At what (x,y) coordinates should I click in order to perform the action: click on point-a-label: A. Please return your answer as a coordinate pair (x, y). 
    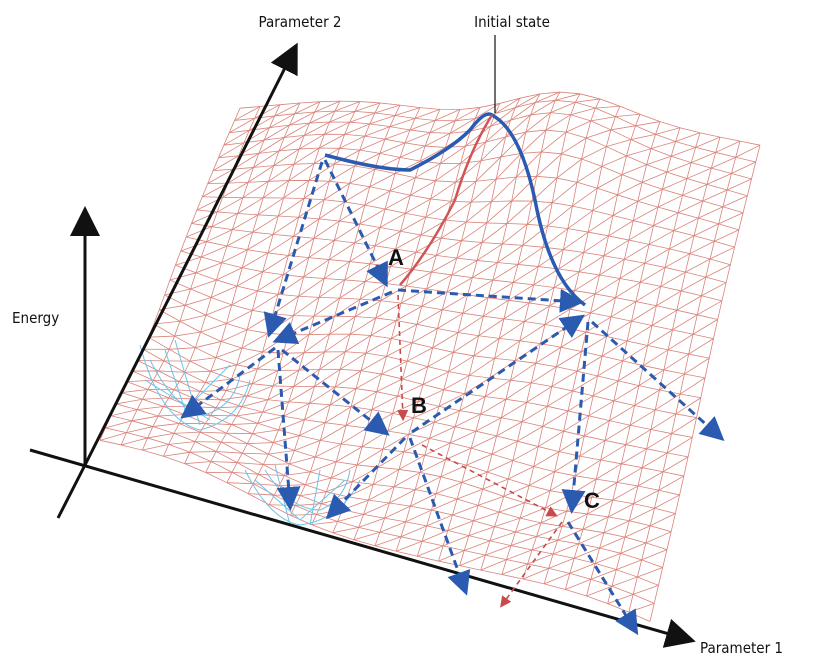
    Looking at the image, I should click on (396, 257).